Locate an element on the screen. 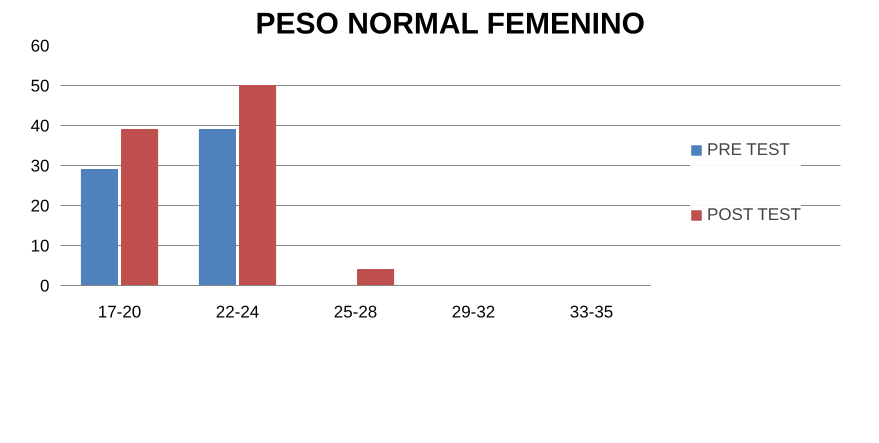  chart-title: PESO NORMAL FEMENINO is located at coordinates (450, 24).